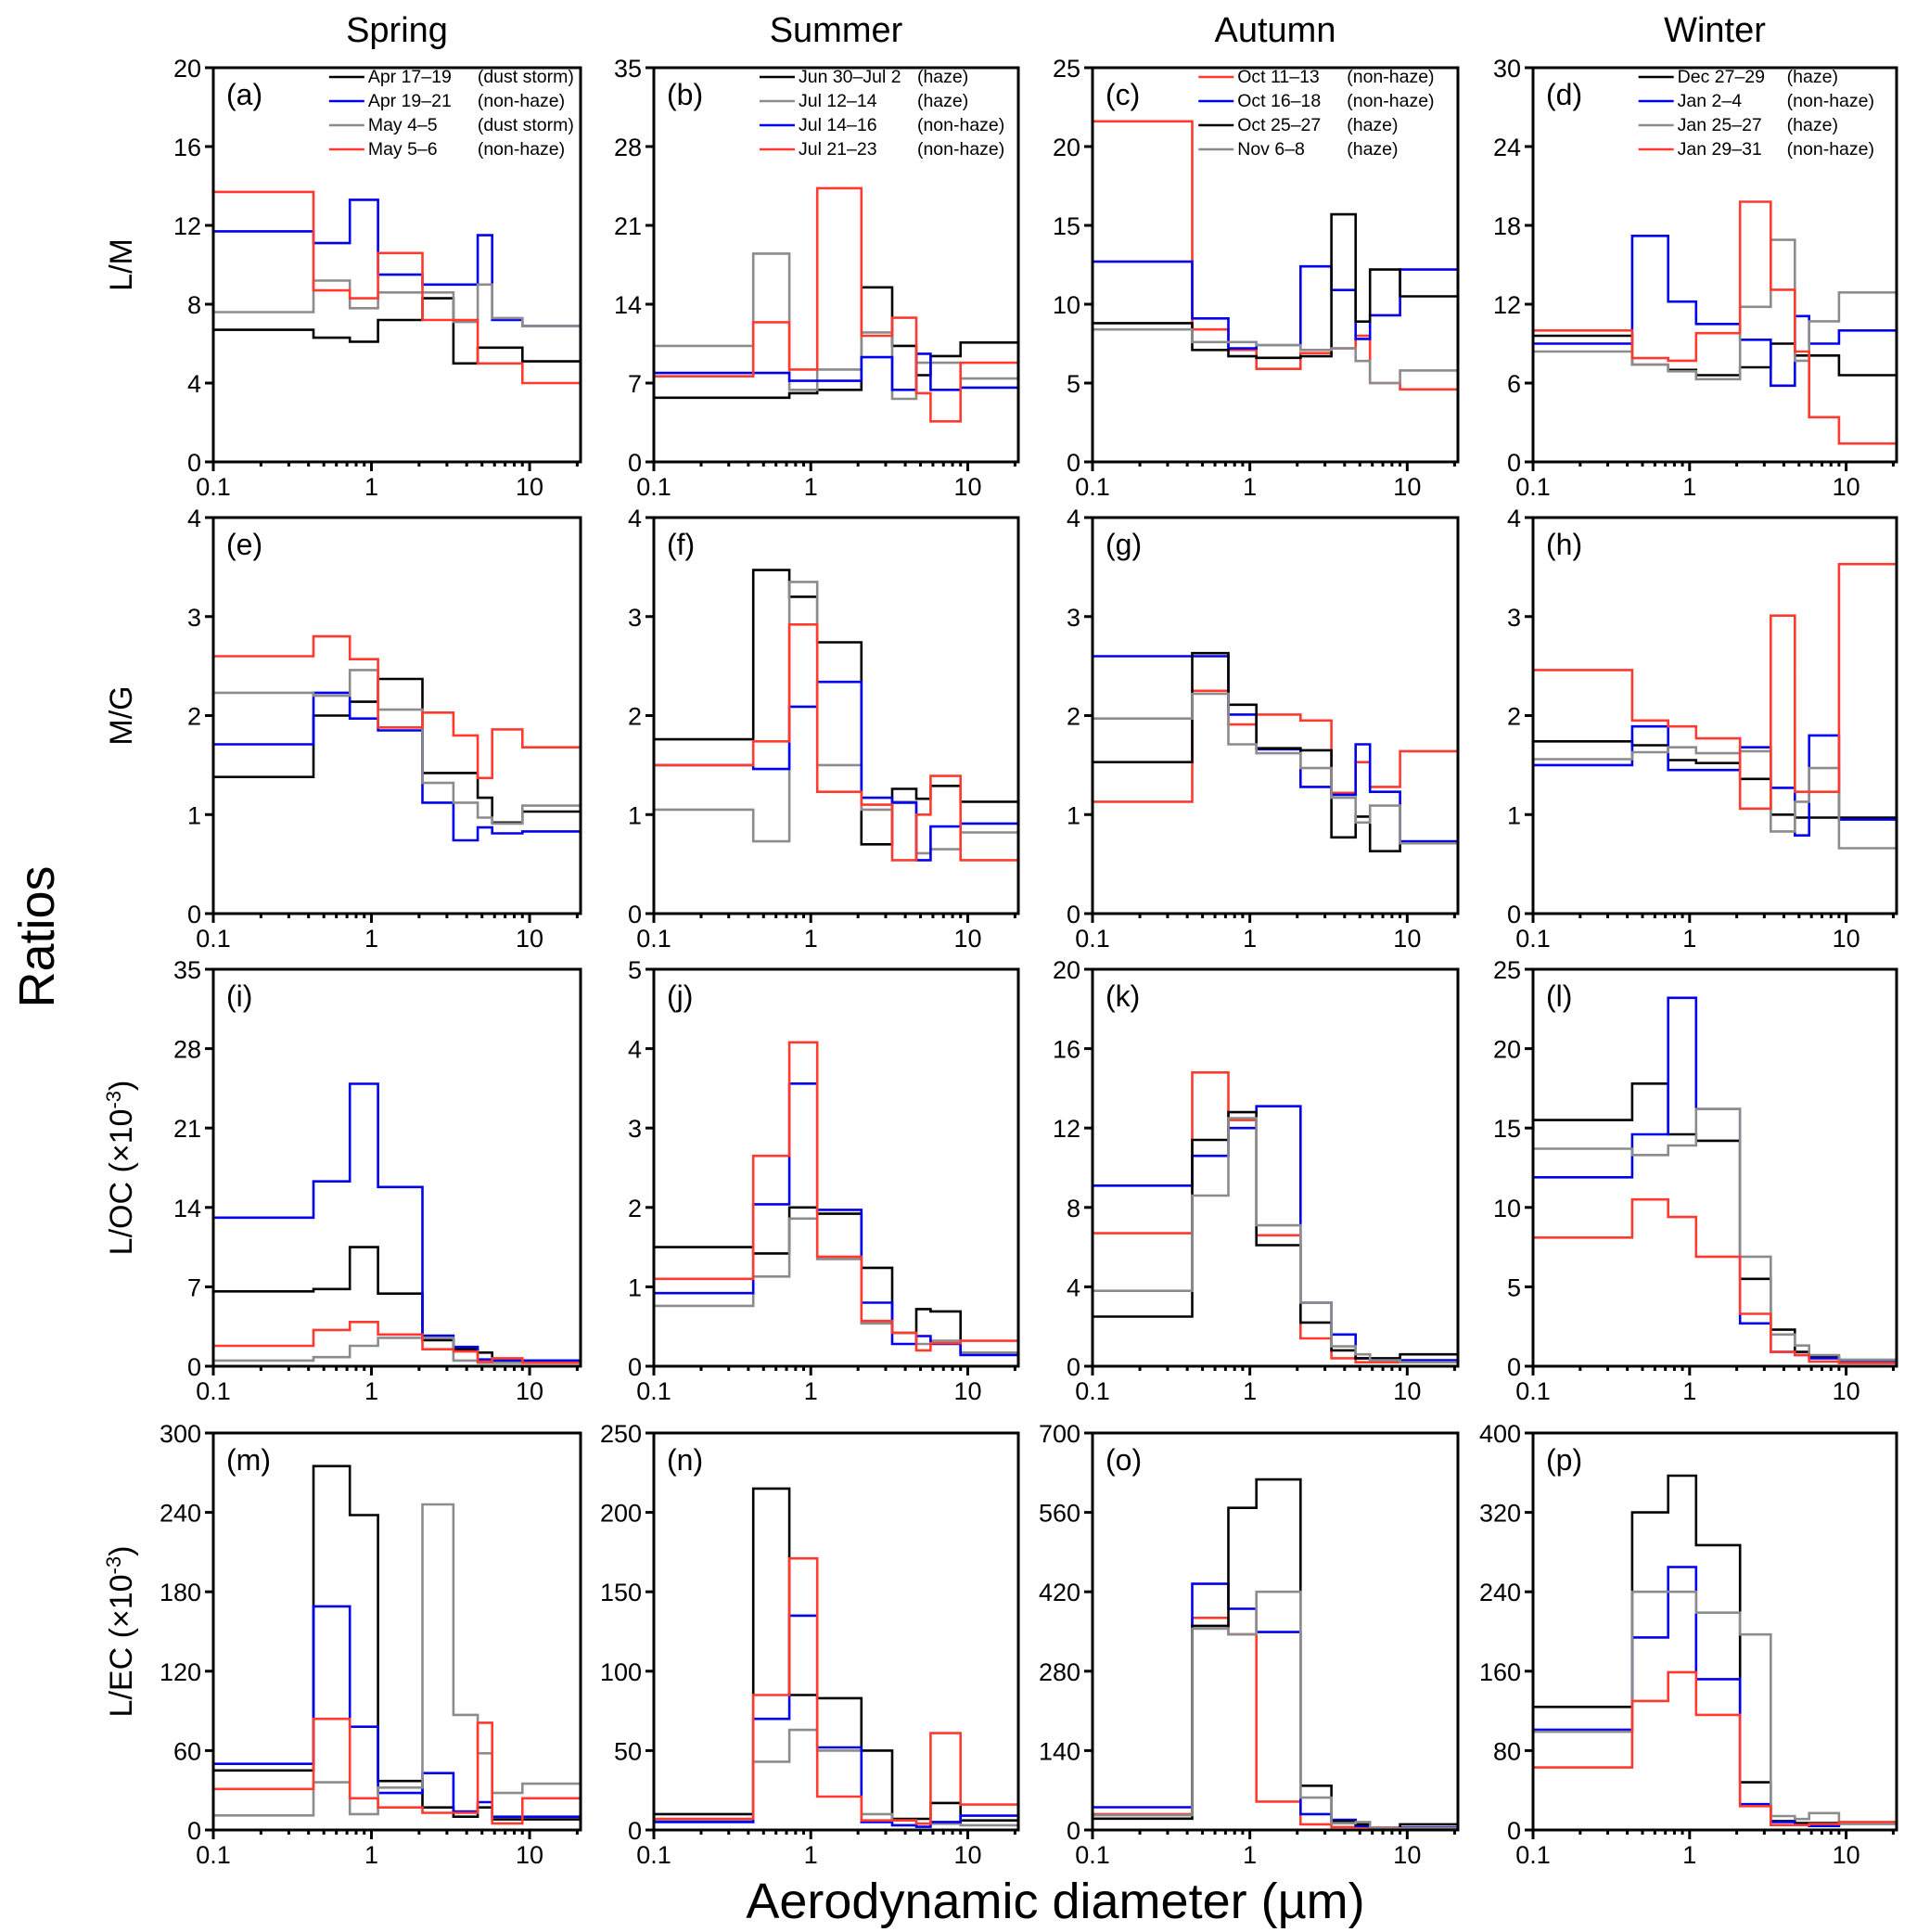  I want to click on y-tick-label: 150, so click(621, 1592).